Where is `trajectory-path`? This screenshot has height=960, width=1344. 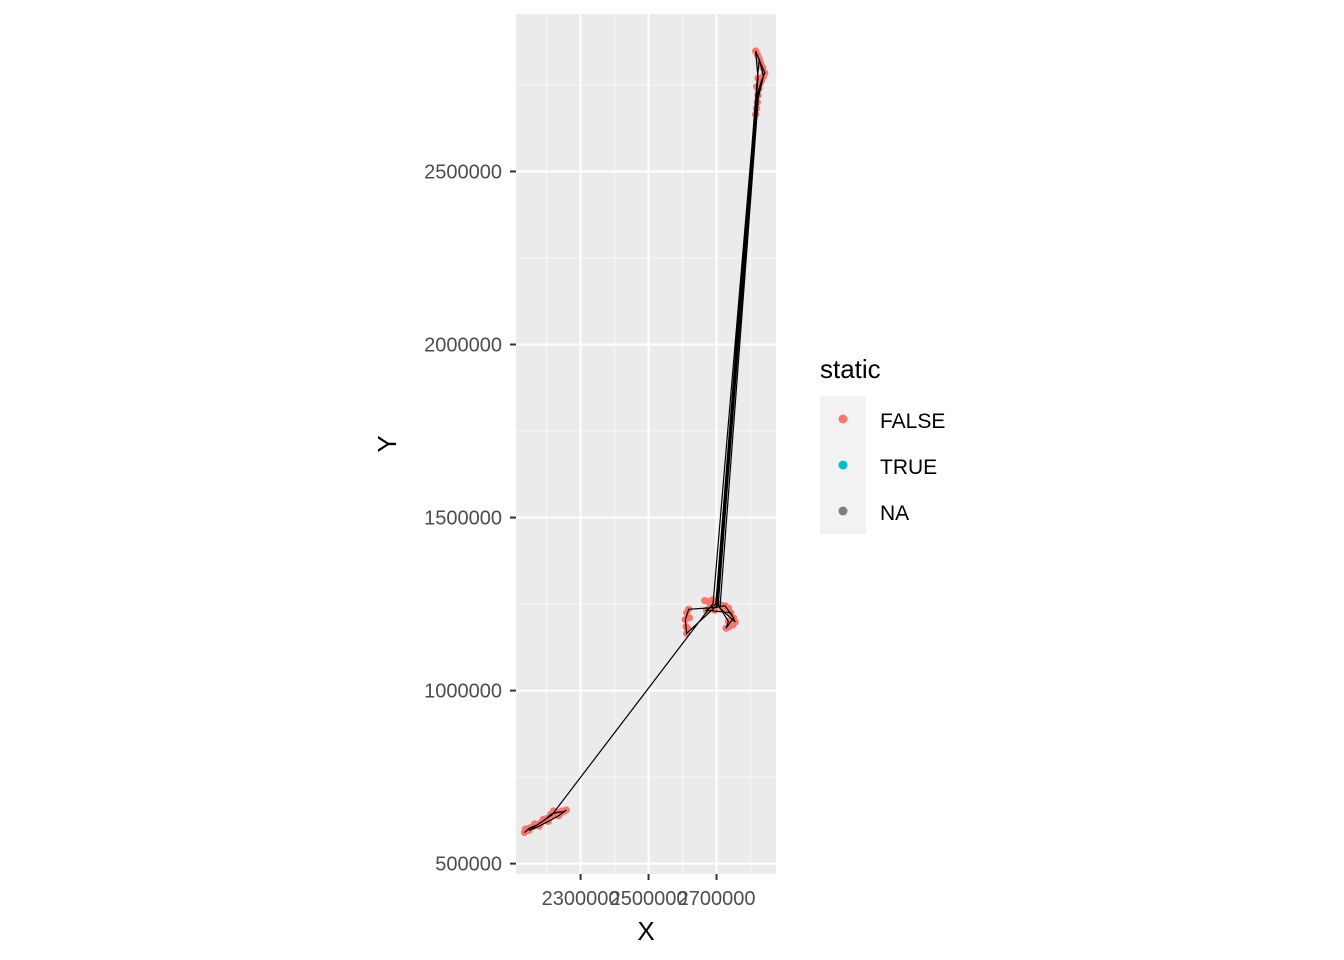 trajectory-path is located at coordinates (645, 441).